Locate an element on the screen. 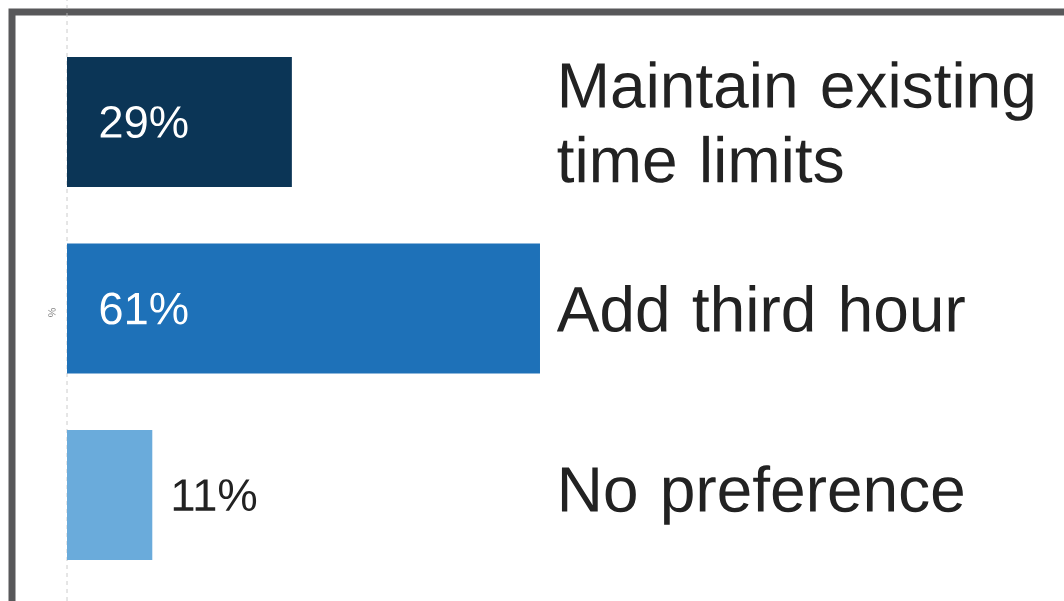  y-tick-label: No preference is located at coordinates (762, 495).